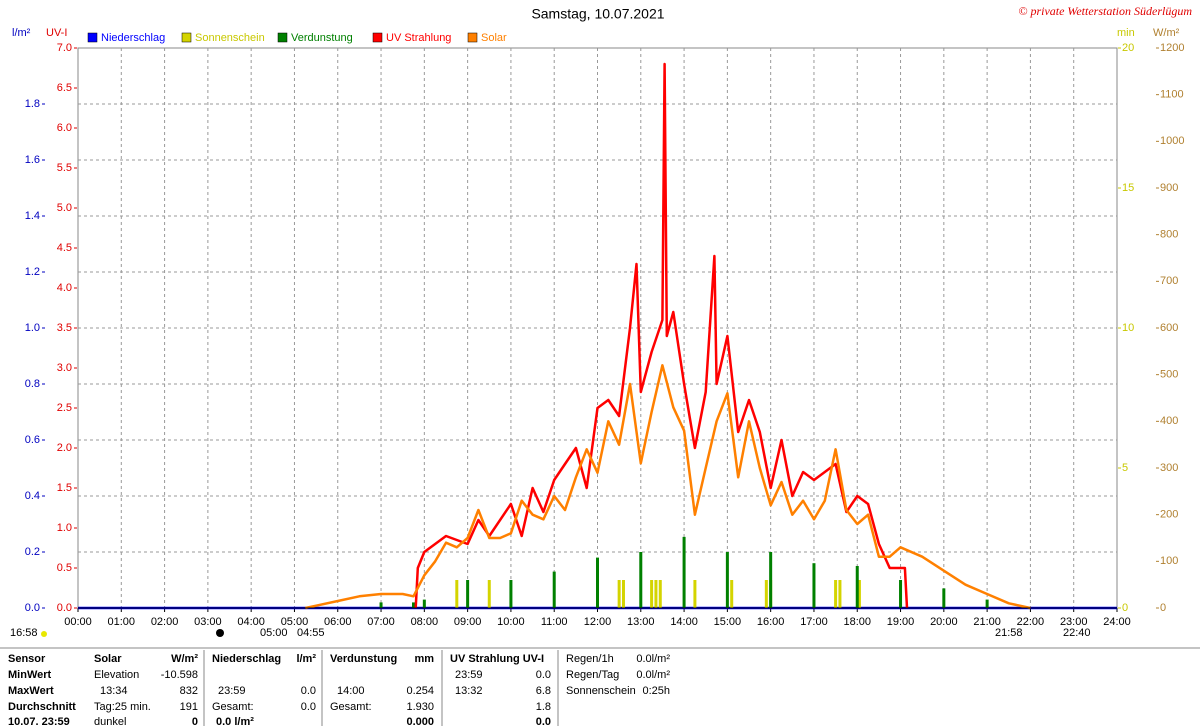 The width and height of the screenshot is (1200, 726). What do you see at coordinates (1169, 468) in the screenshot?
I see `y-tick-label: 300` at bounding box center [1169, 468].